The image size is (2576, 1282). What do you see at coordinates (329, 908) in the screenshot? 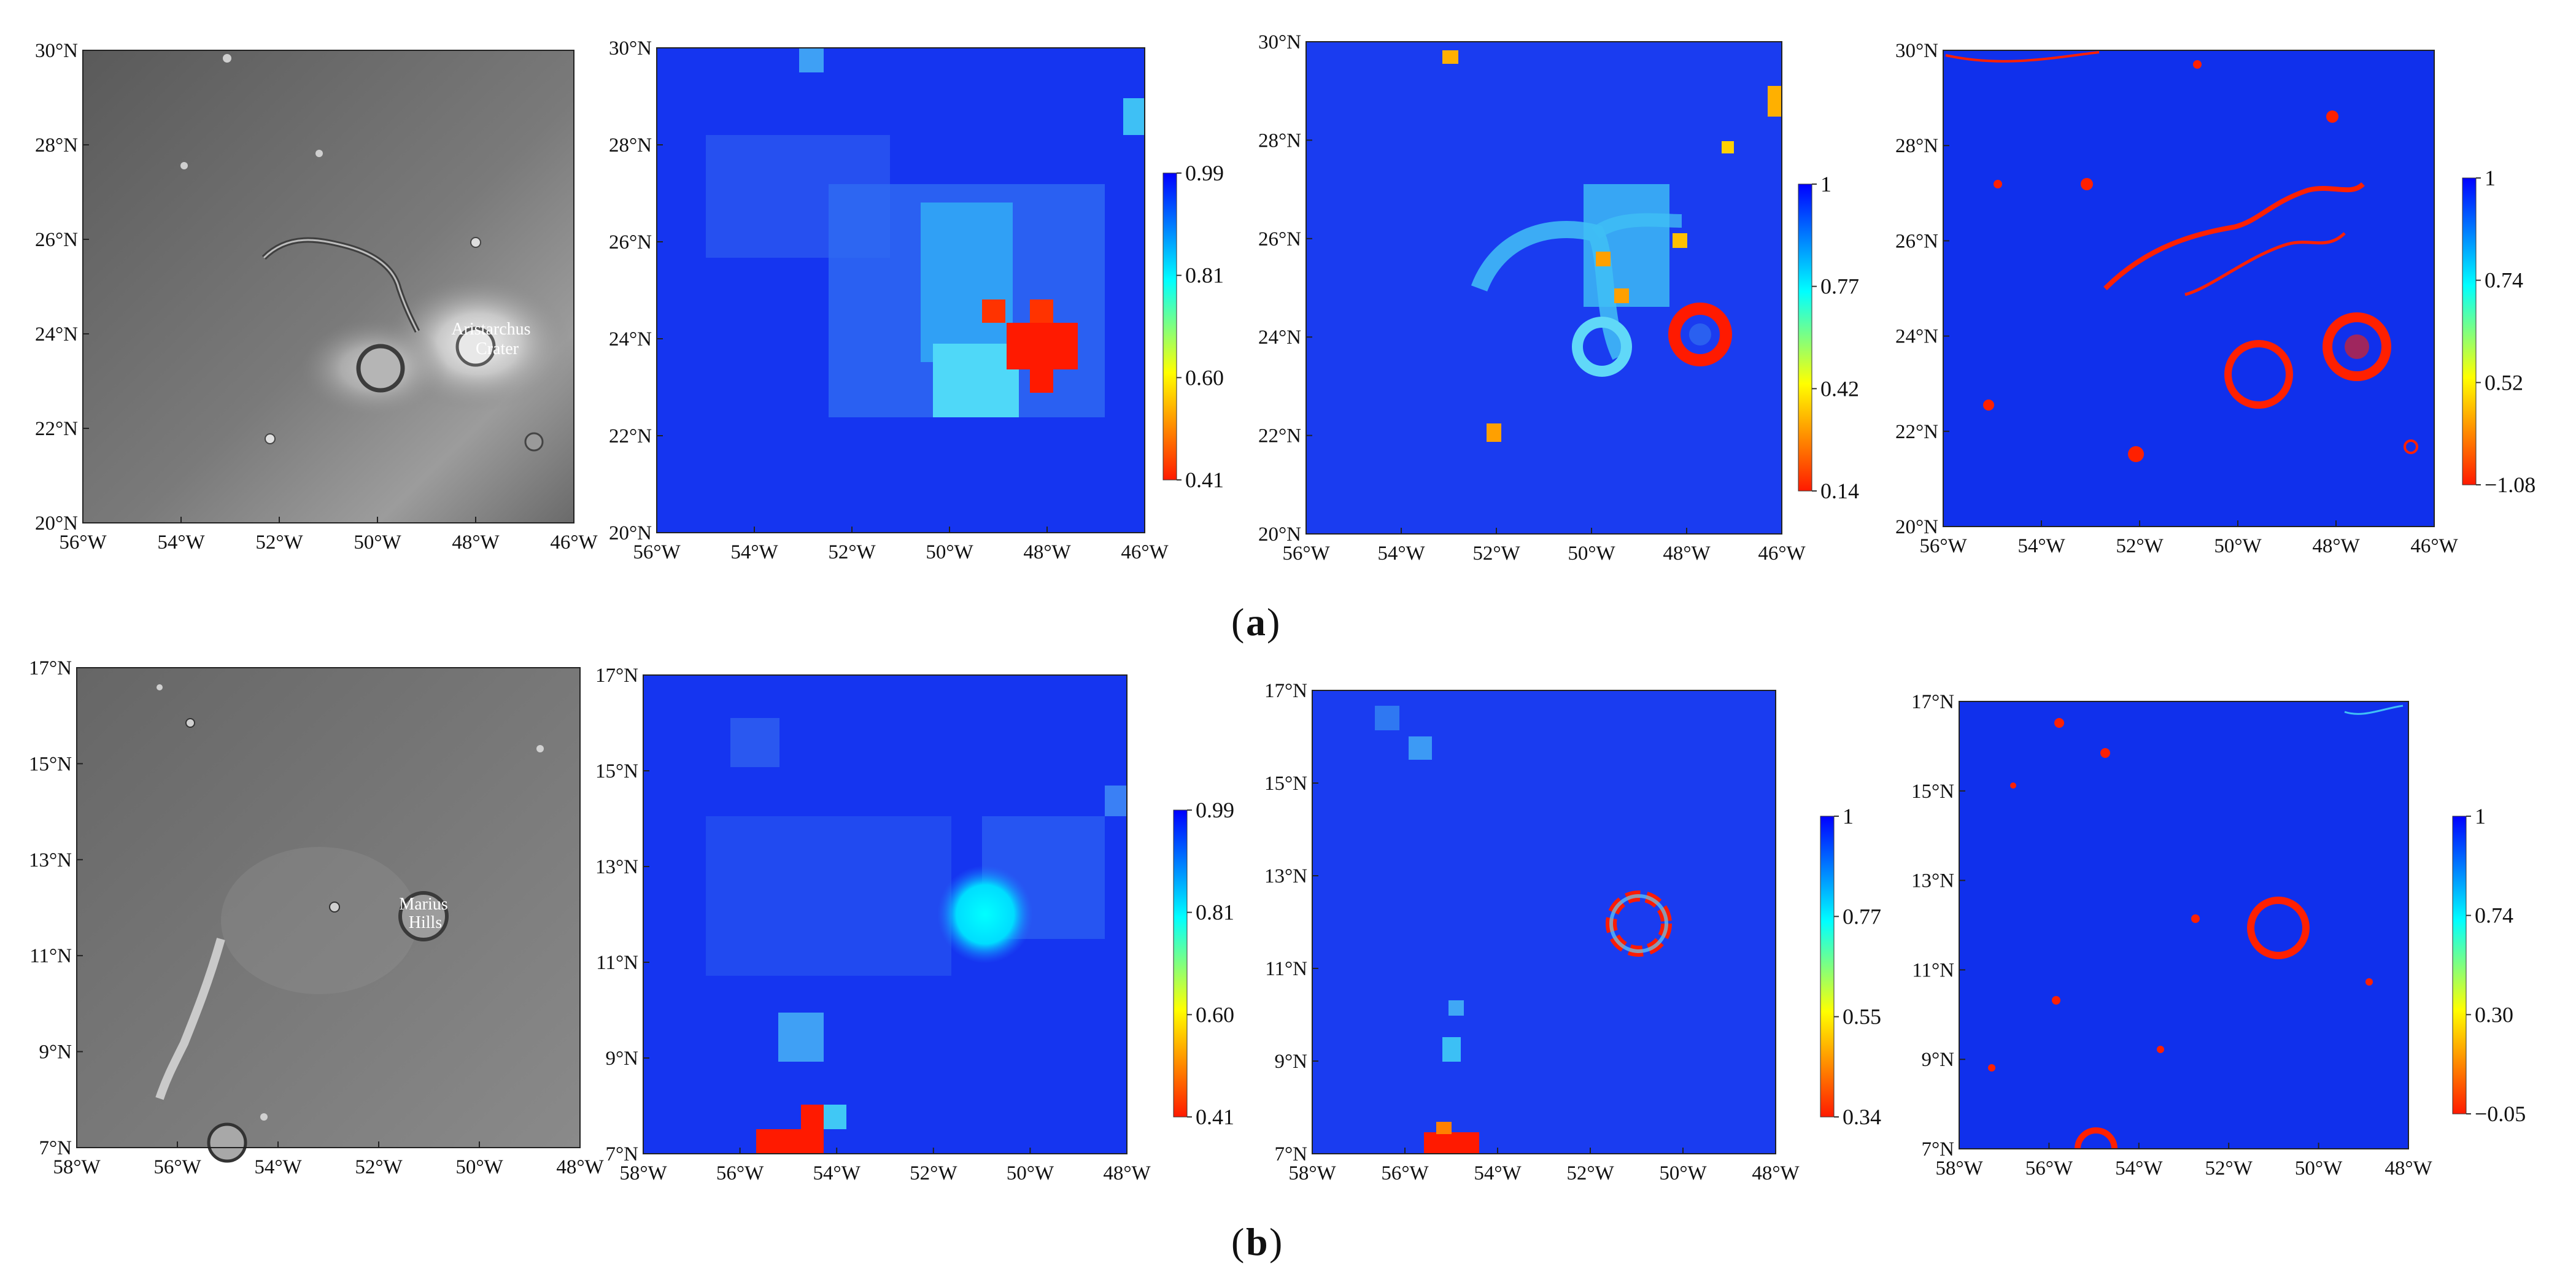
I see `lunar-image-b` at bounding box center [329, 908].